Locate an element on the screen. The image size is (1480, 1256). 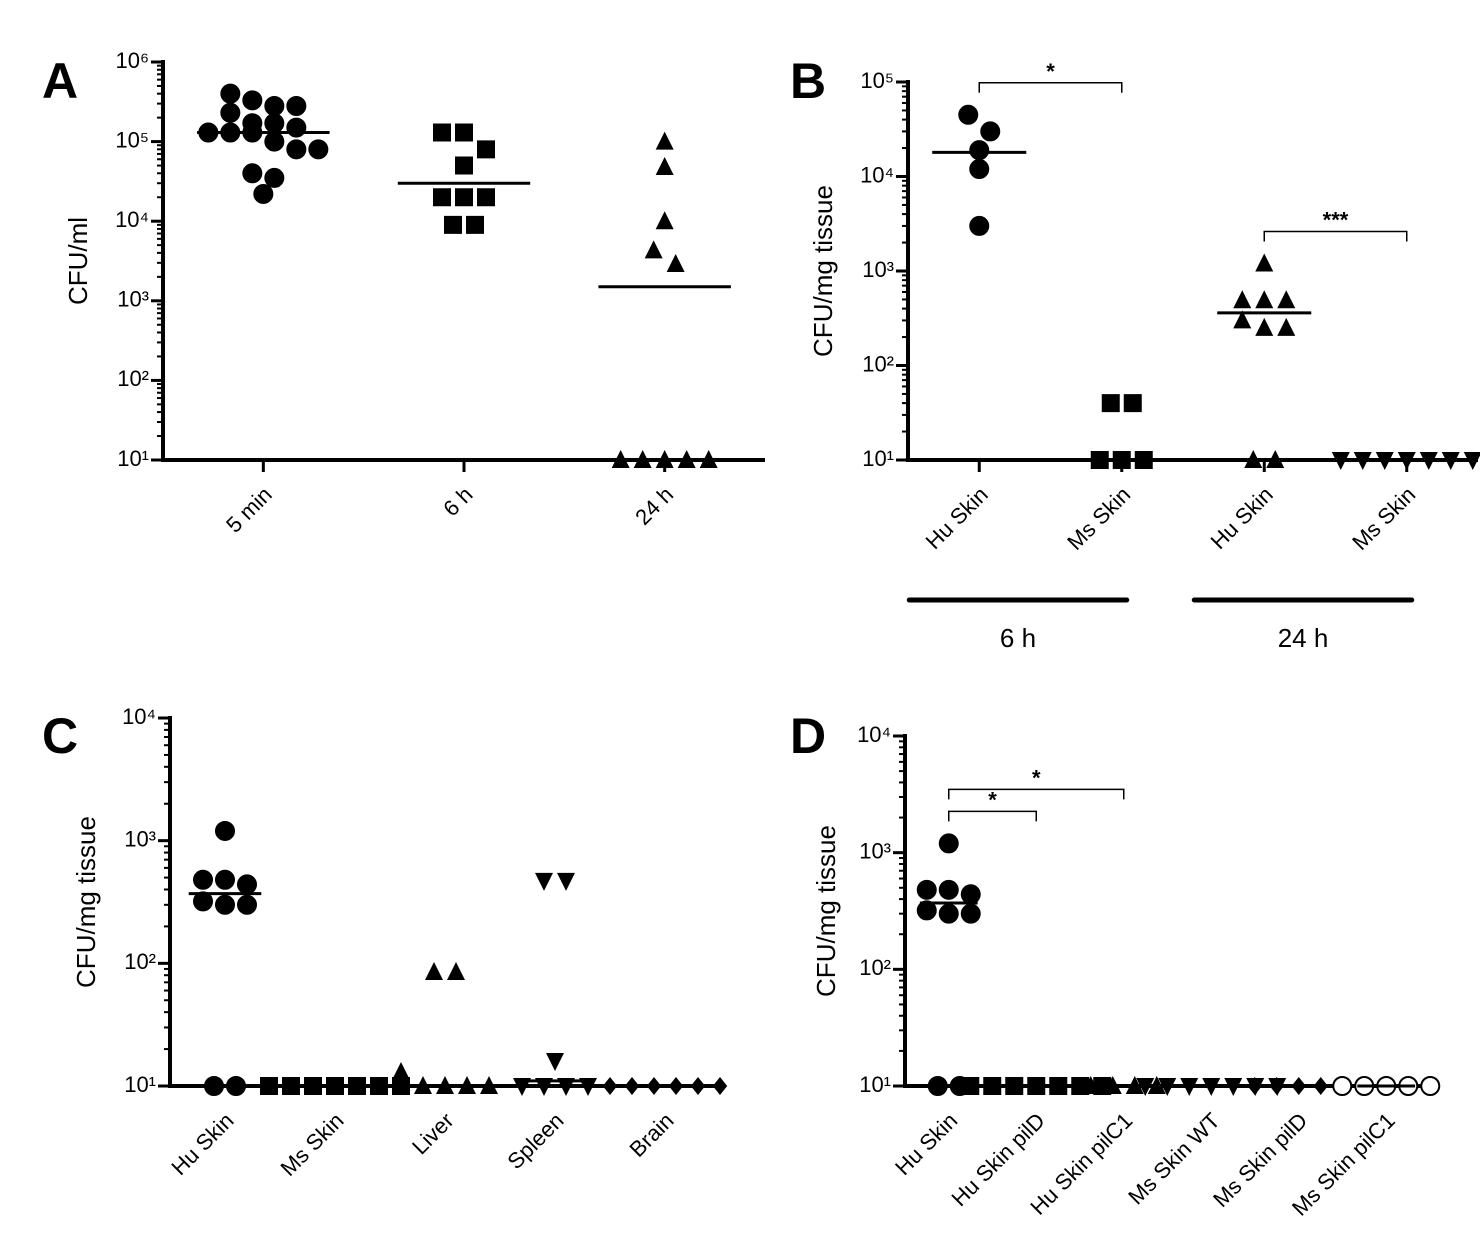
panel-label: D is located at coordinates (808, 736).